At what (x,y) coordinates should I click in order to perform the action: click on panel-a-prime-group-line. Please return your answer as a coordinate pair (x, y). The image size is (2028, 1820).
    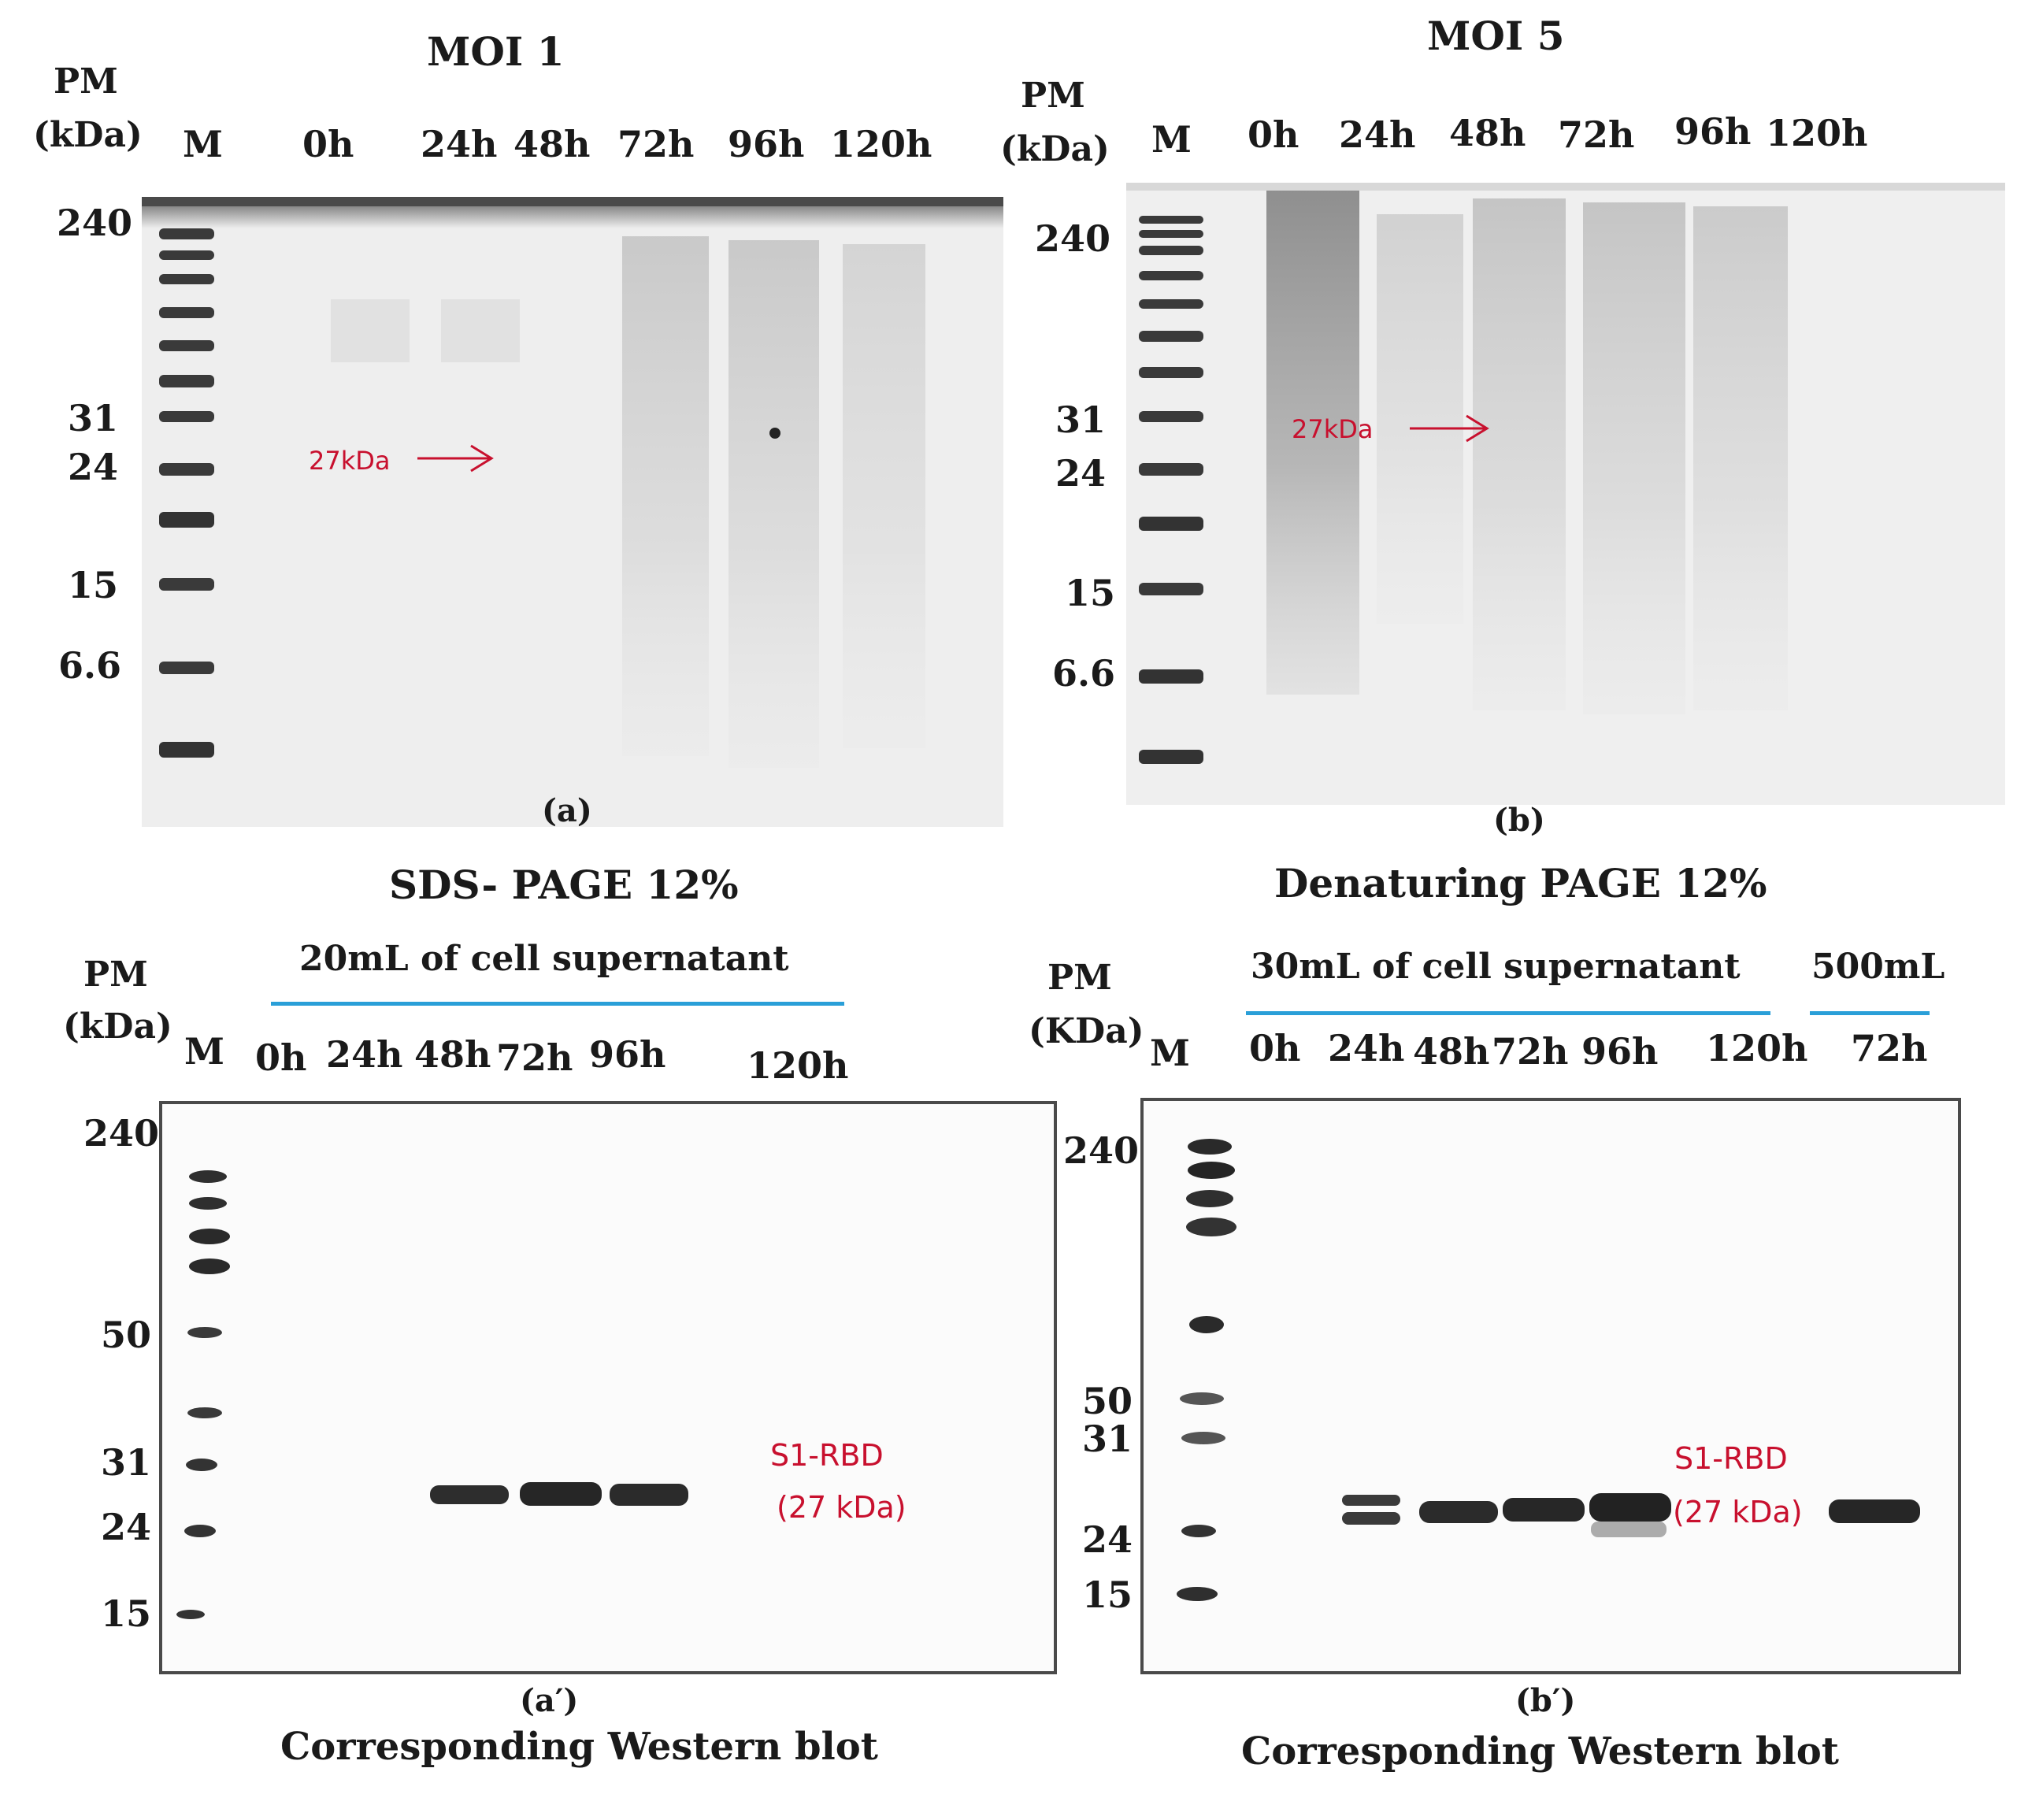
    Looking at the image, I should click on (558, 1004).